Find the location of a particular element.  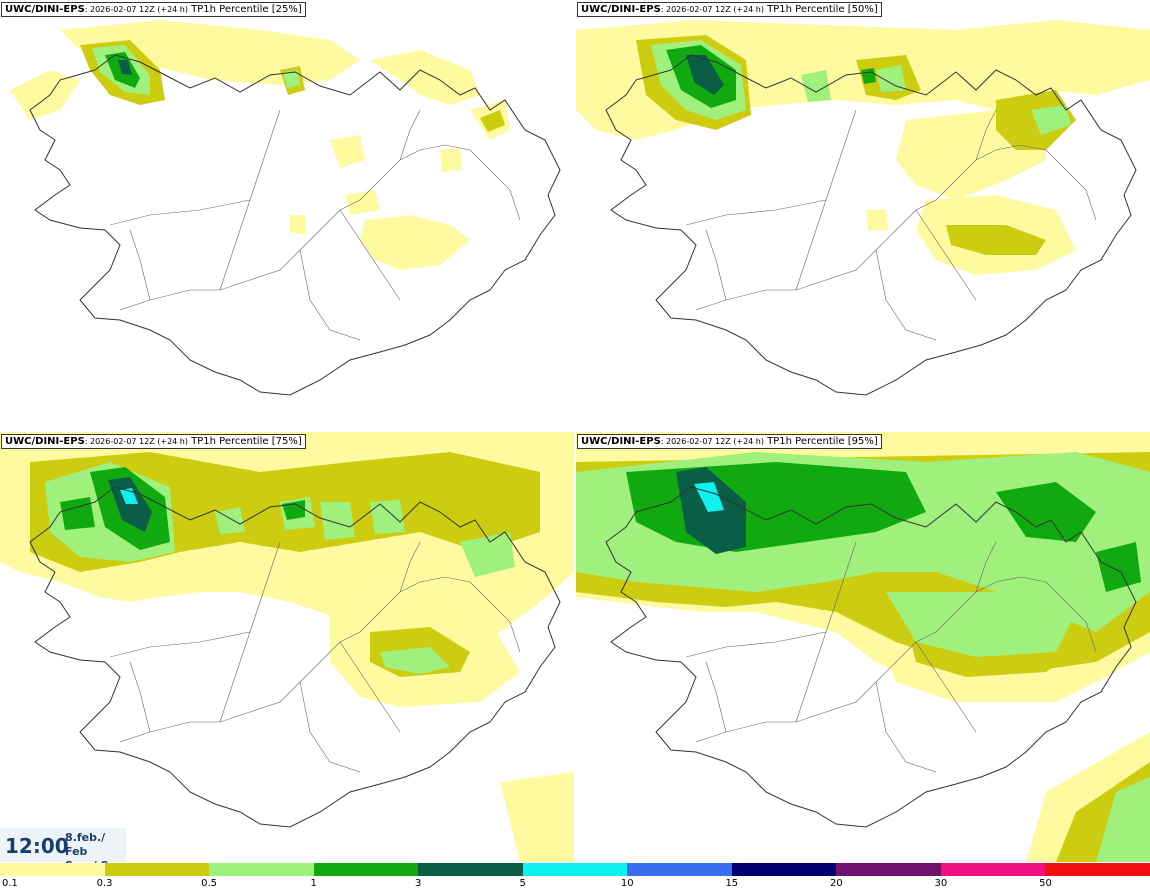

legend-tick-label: 5 is located at coordinates (522, 883).